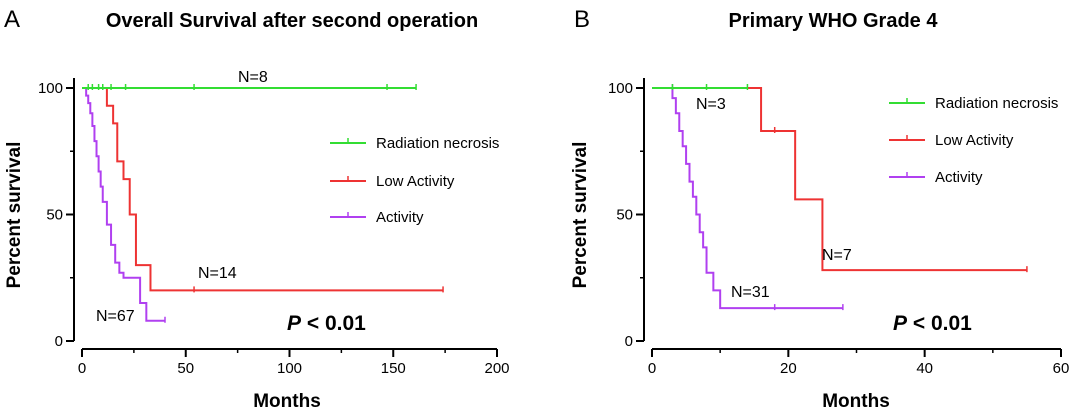  Describe the element at coordinates (496, 368) in the screenshot. I see `x-tick-label: 200` at that location.